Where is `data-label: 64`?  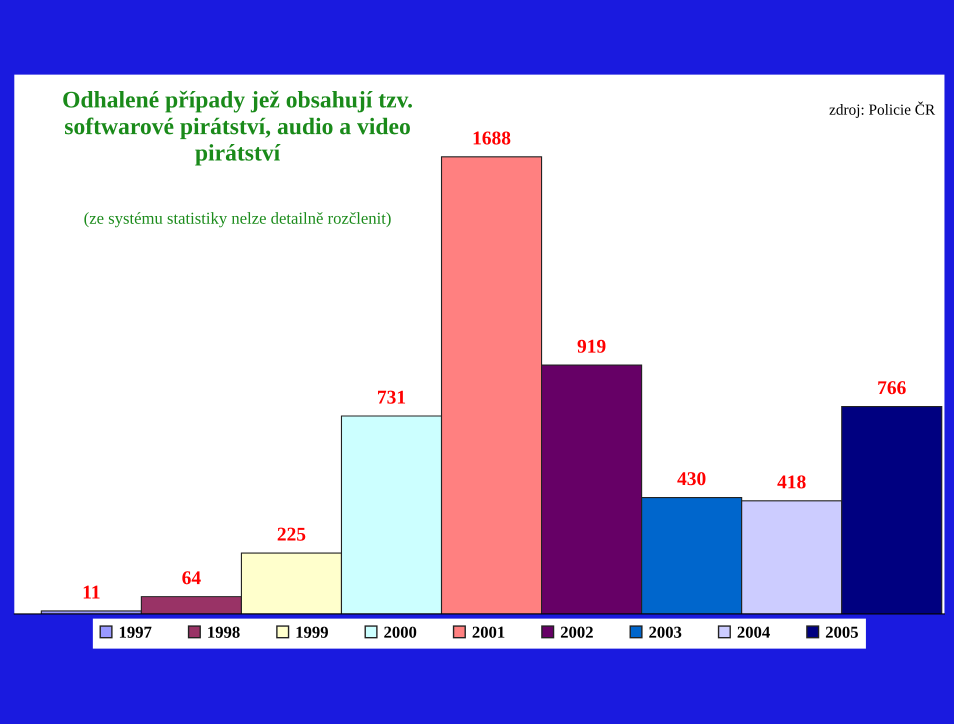 data-label: 64 is located at coordinates (191, 577).